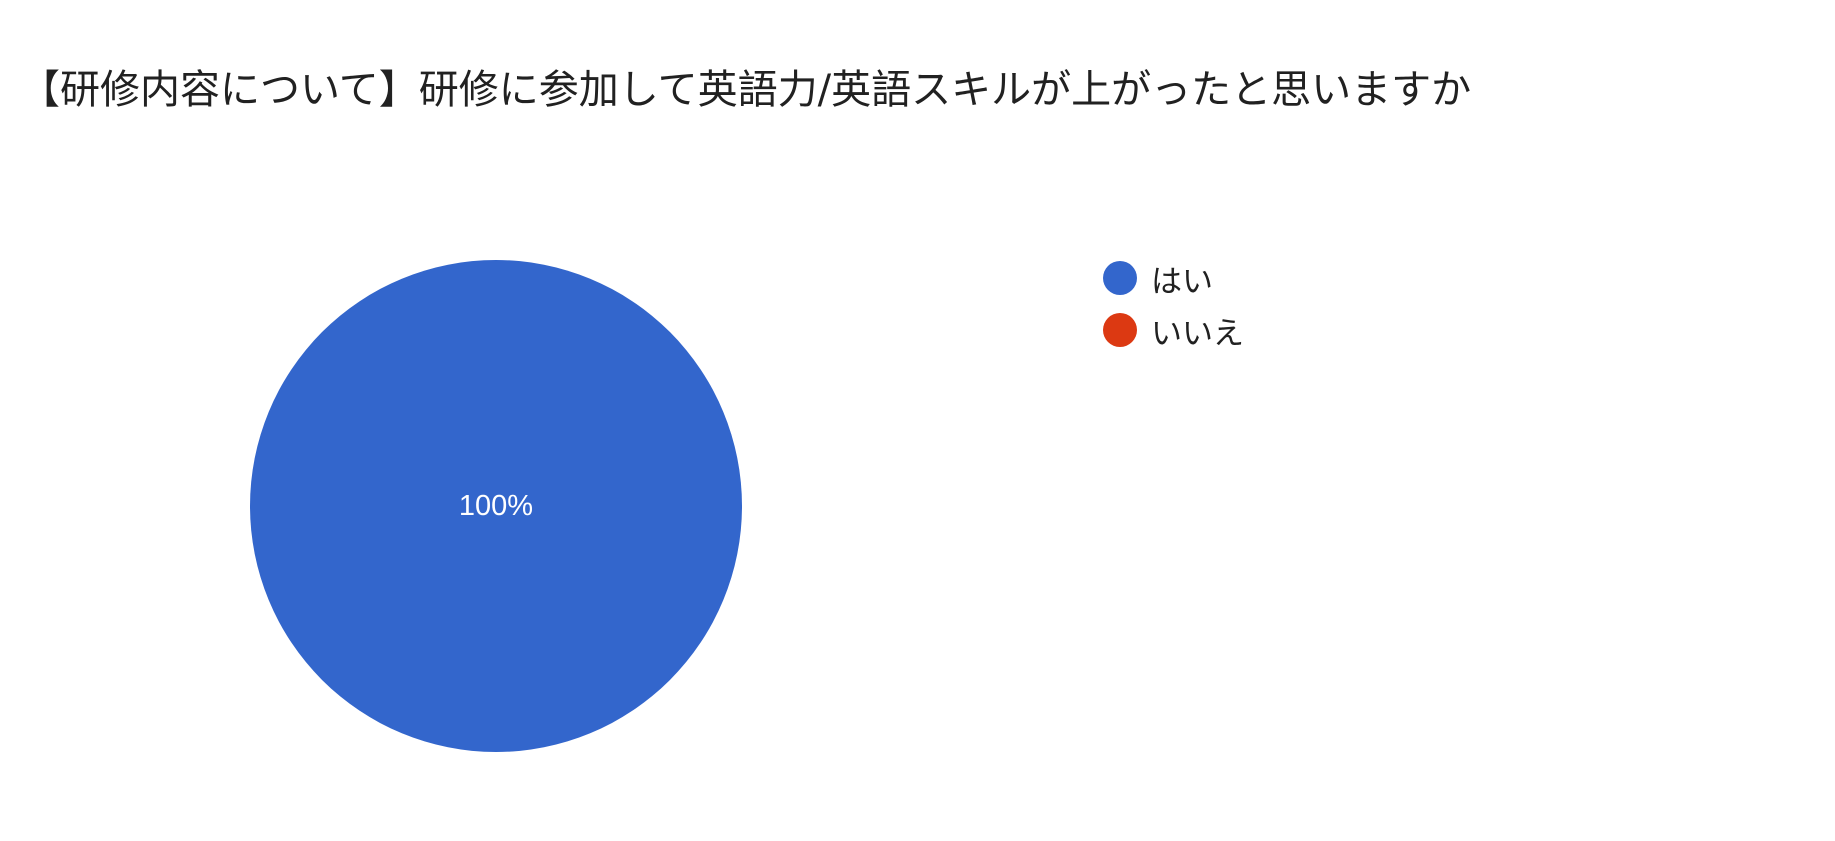  What do you see at coordinates (1120, 278) in the screenshot?
I see `legend-swatch-hai` at bounding box center [1120, 278].